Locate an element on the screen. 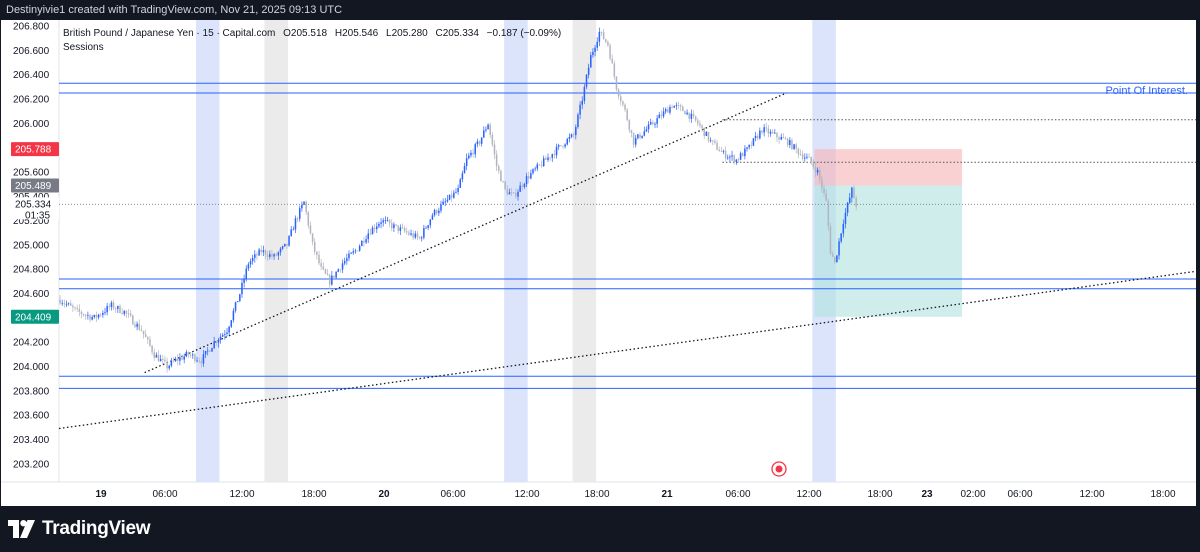  x-tick-label: 06:00 is located at coordinates (737, 494).